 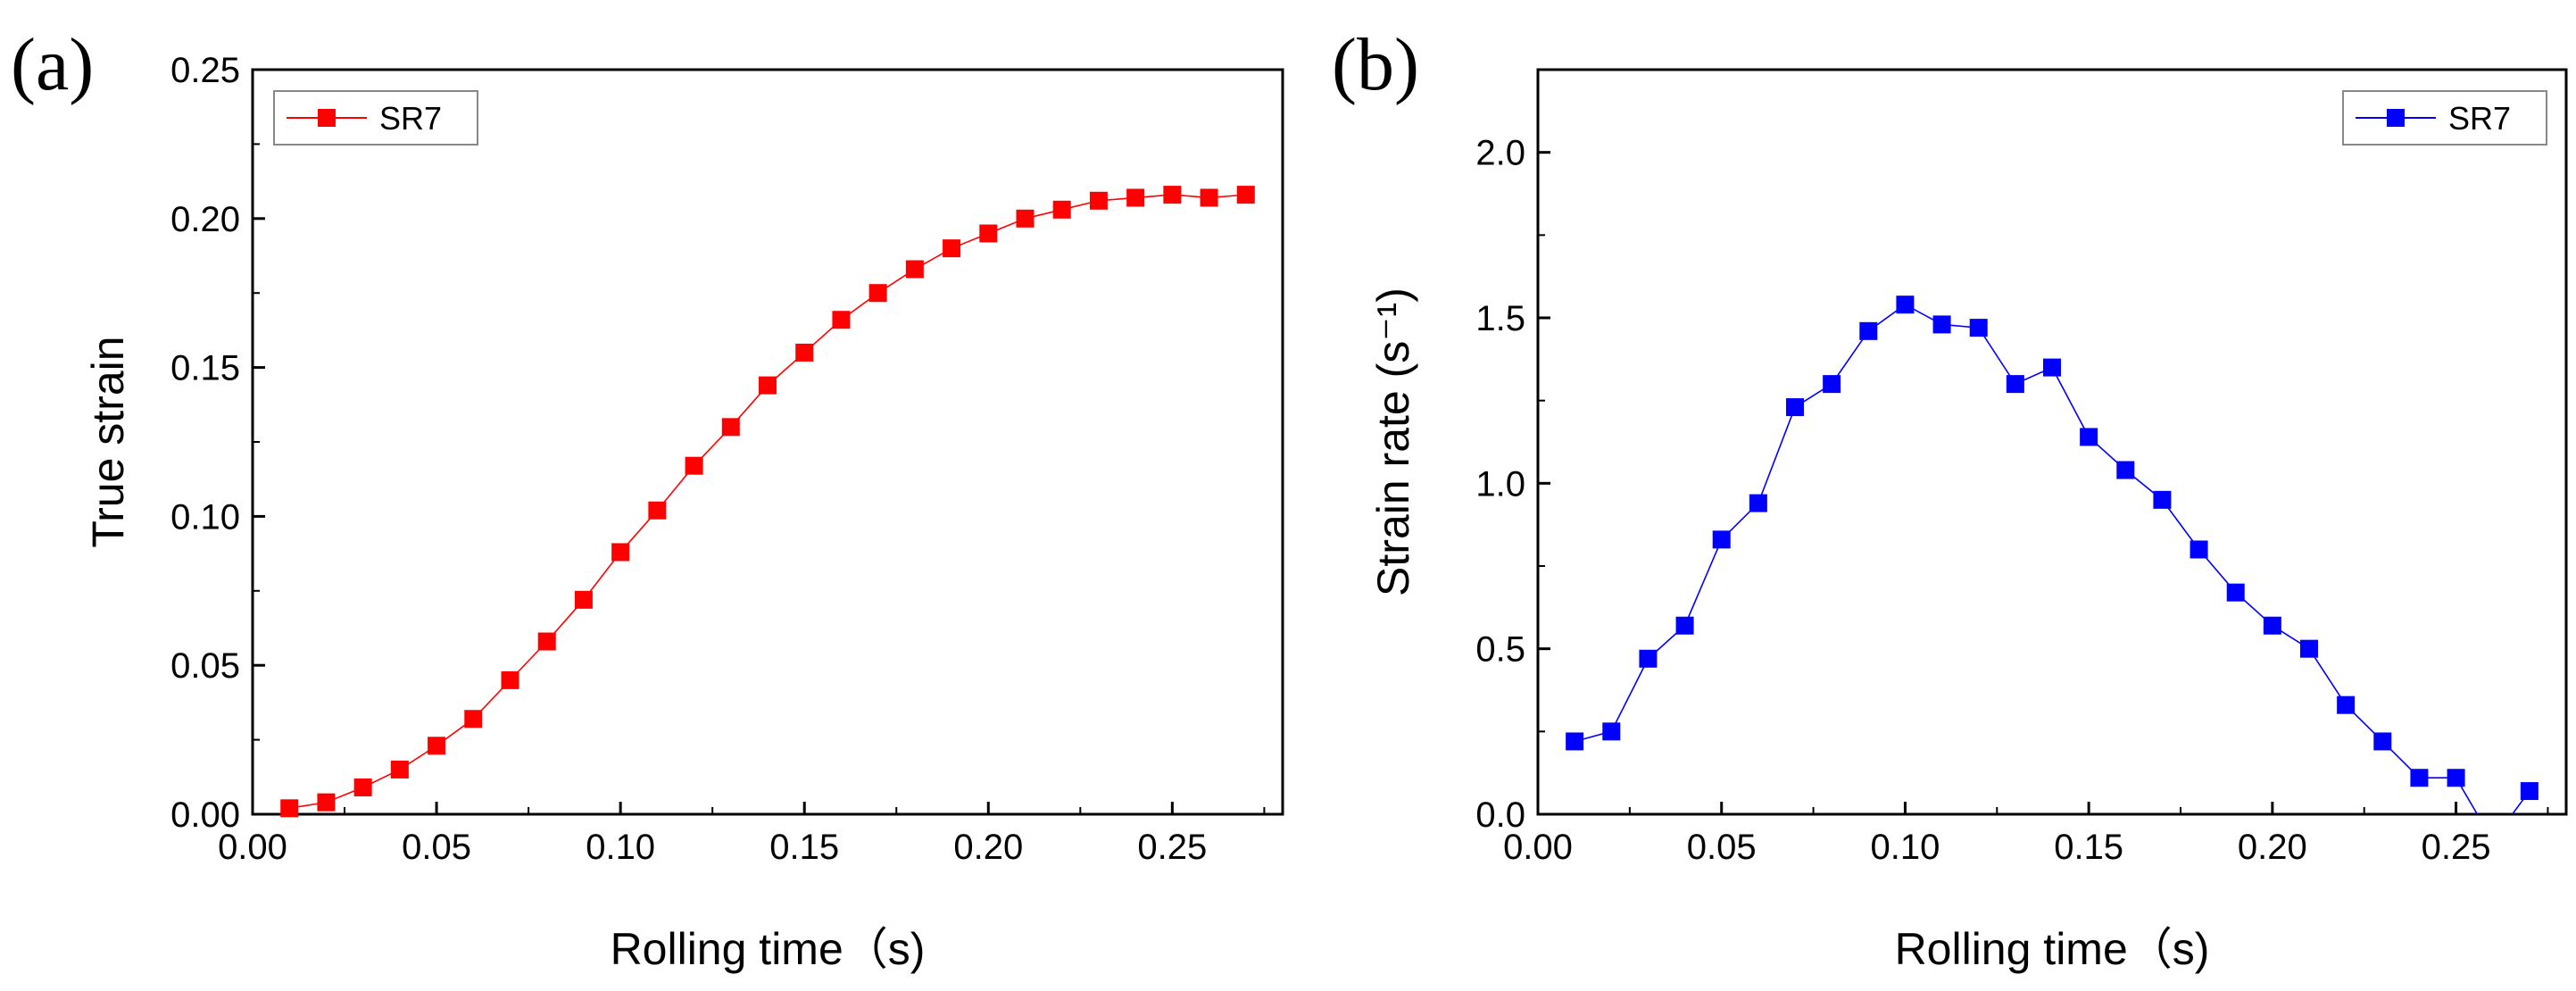 What do you see at coordinates (1500, 484) in the screenshot?
I see `y-tick-label-b-2: 1.0` at bounding box center [1500, 484].